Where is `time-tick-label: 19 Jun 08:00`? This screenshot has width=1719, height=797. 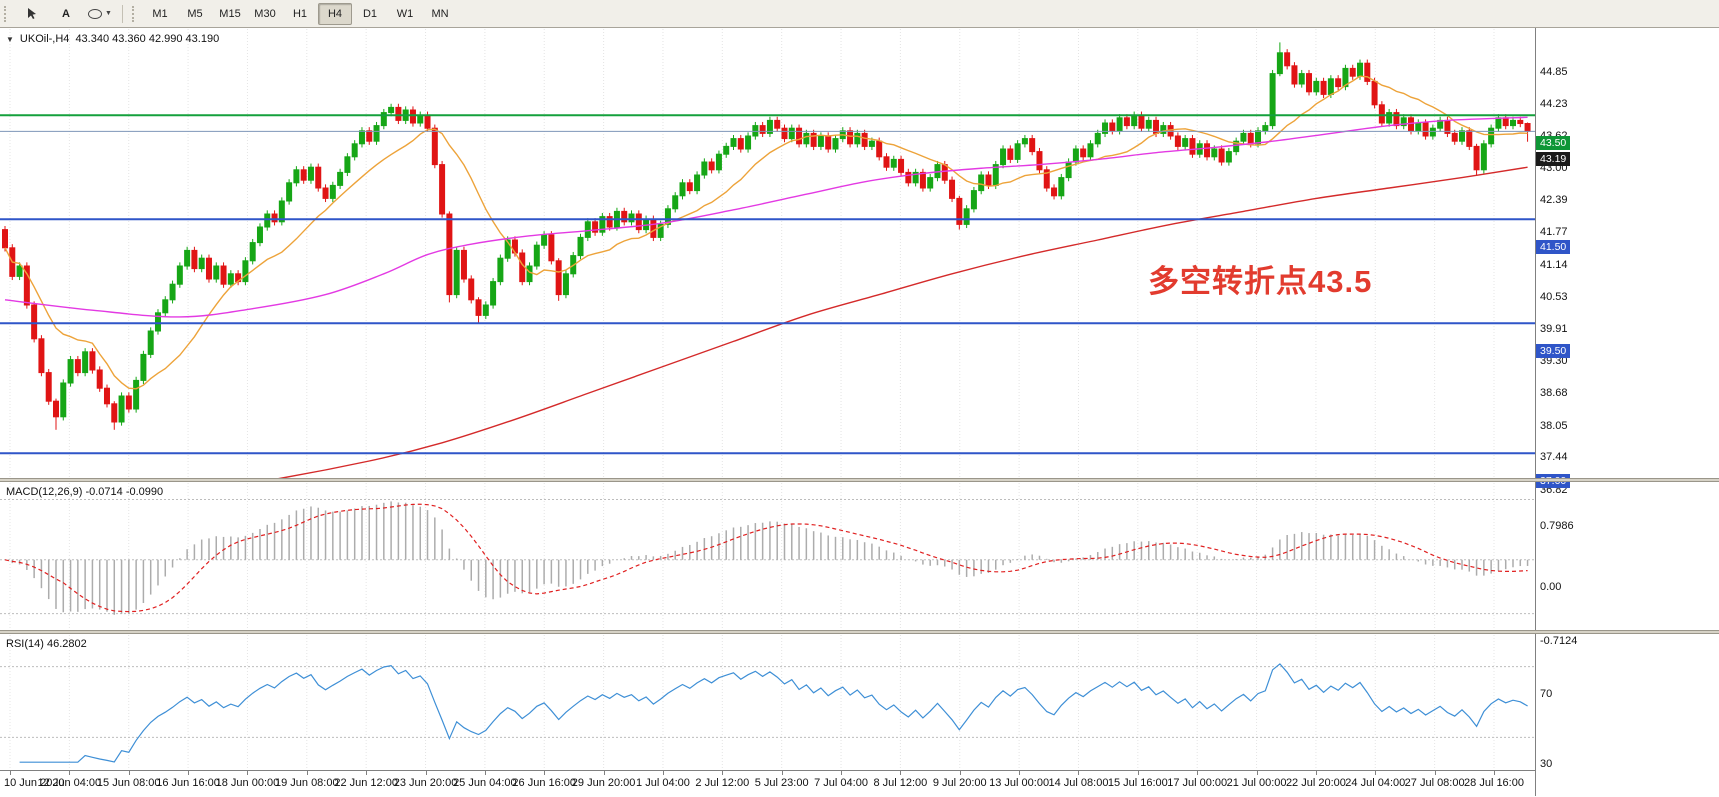
time-tick-label: 19 Jun 08:00 is located at coordinates (306, 783).